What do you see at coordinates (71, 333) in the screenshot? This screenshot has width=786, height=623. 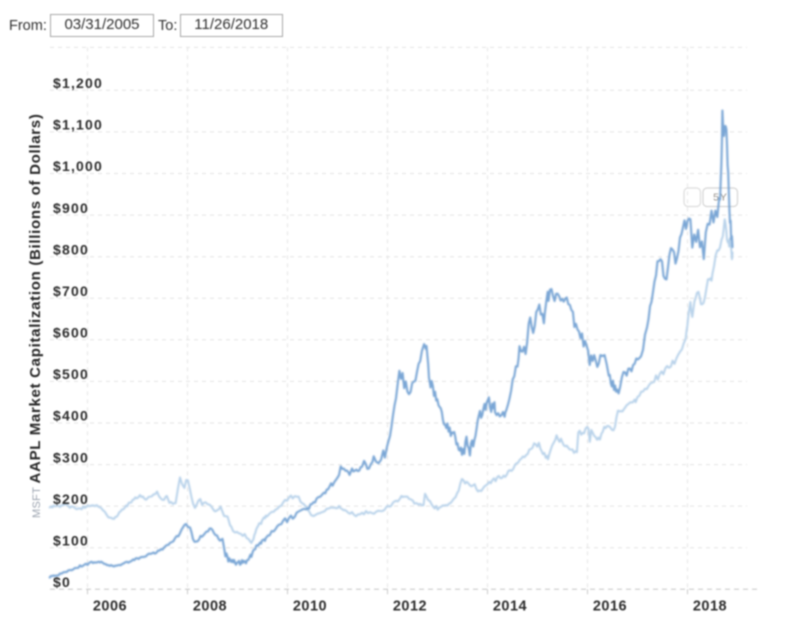 I see `svg-text: $600` at bounding box center [71, 333].